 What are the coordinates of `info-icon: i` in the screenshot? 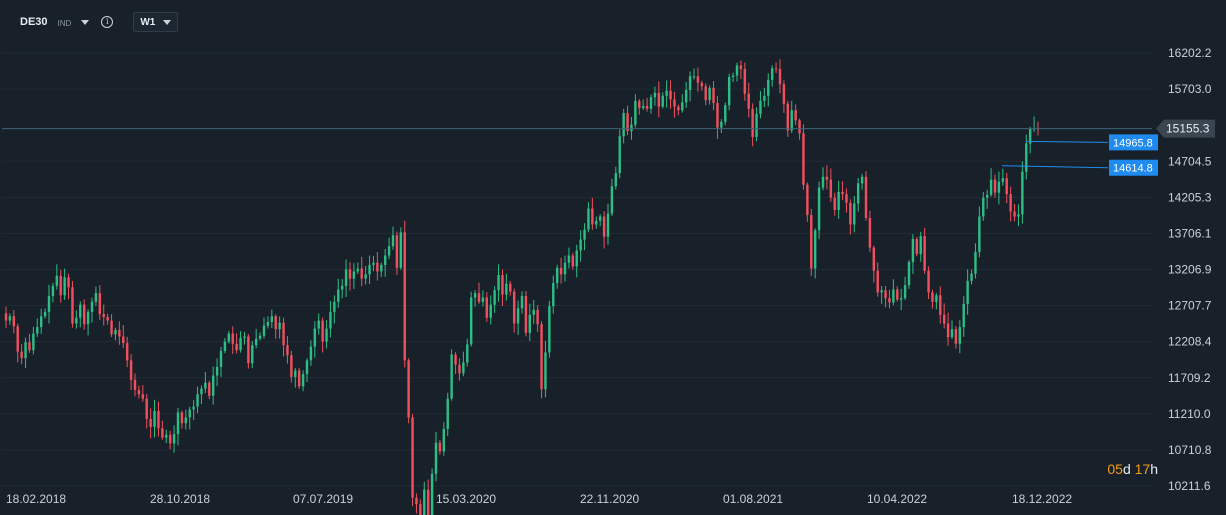 It's located at (107, 22).